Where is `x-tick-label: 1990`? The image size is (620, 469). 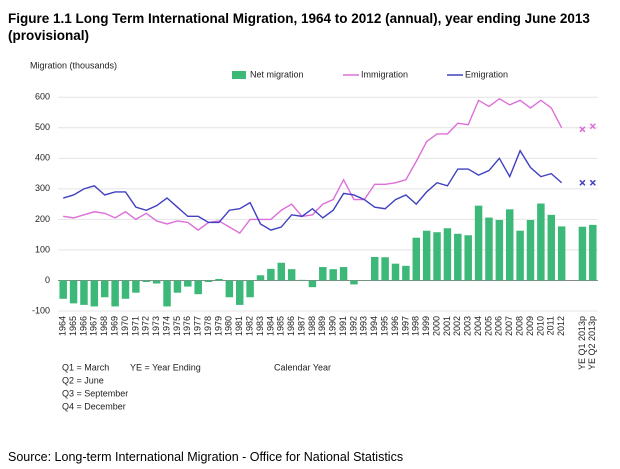
x-tick-label: 1990 is located at coordinates (333, 326).